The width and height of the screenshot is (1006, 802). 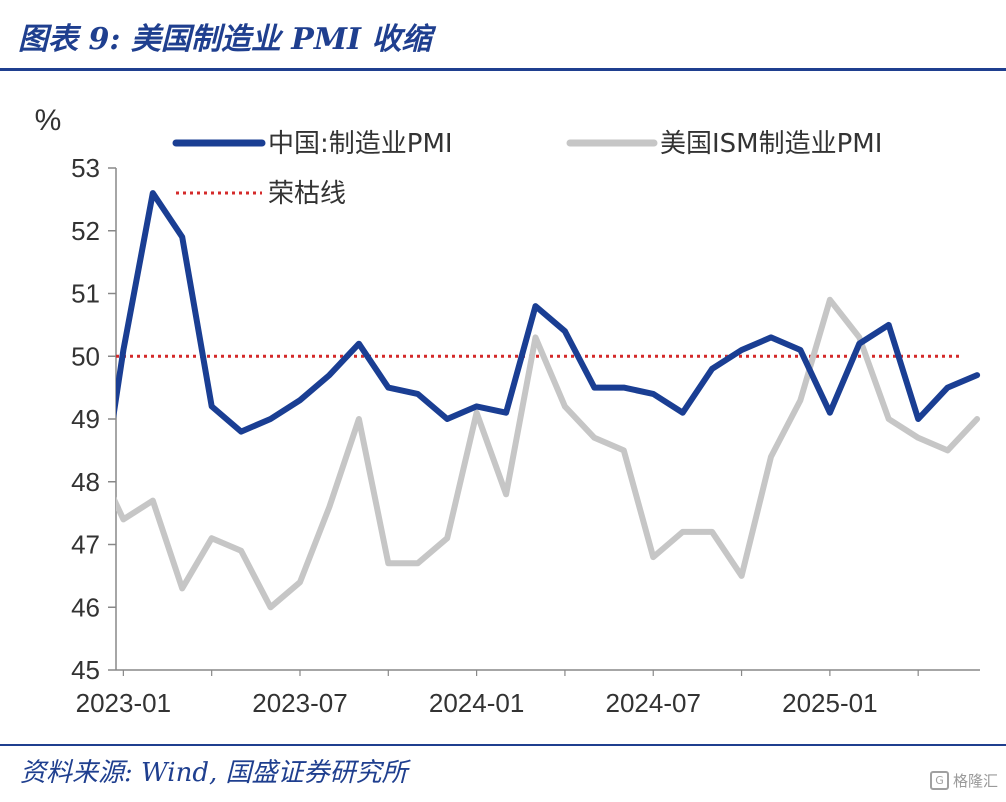 What do you see at coordinates (225, 39) in the screenshot?
I see `figure-title: 图表 9: 美国制造业 PMI 收缩` at bounding box center [225, 39].